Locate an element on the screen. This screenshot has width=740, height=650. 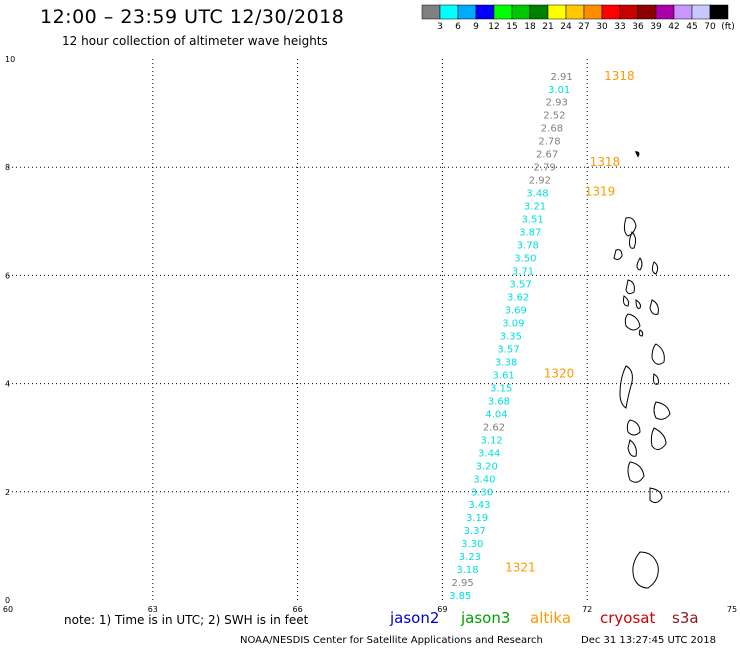
x-tick-label: 72 is located at coordinates (587, 609).